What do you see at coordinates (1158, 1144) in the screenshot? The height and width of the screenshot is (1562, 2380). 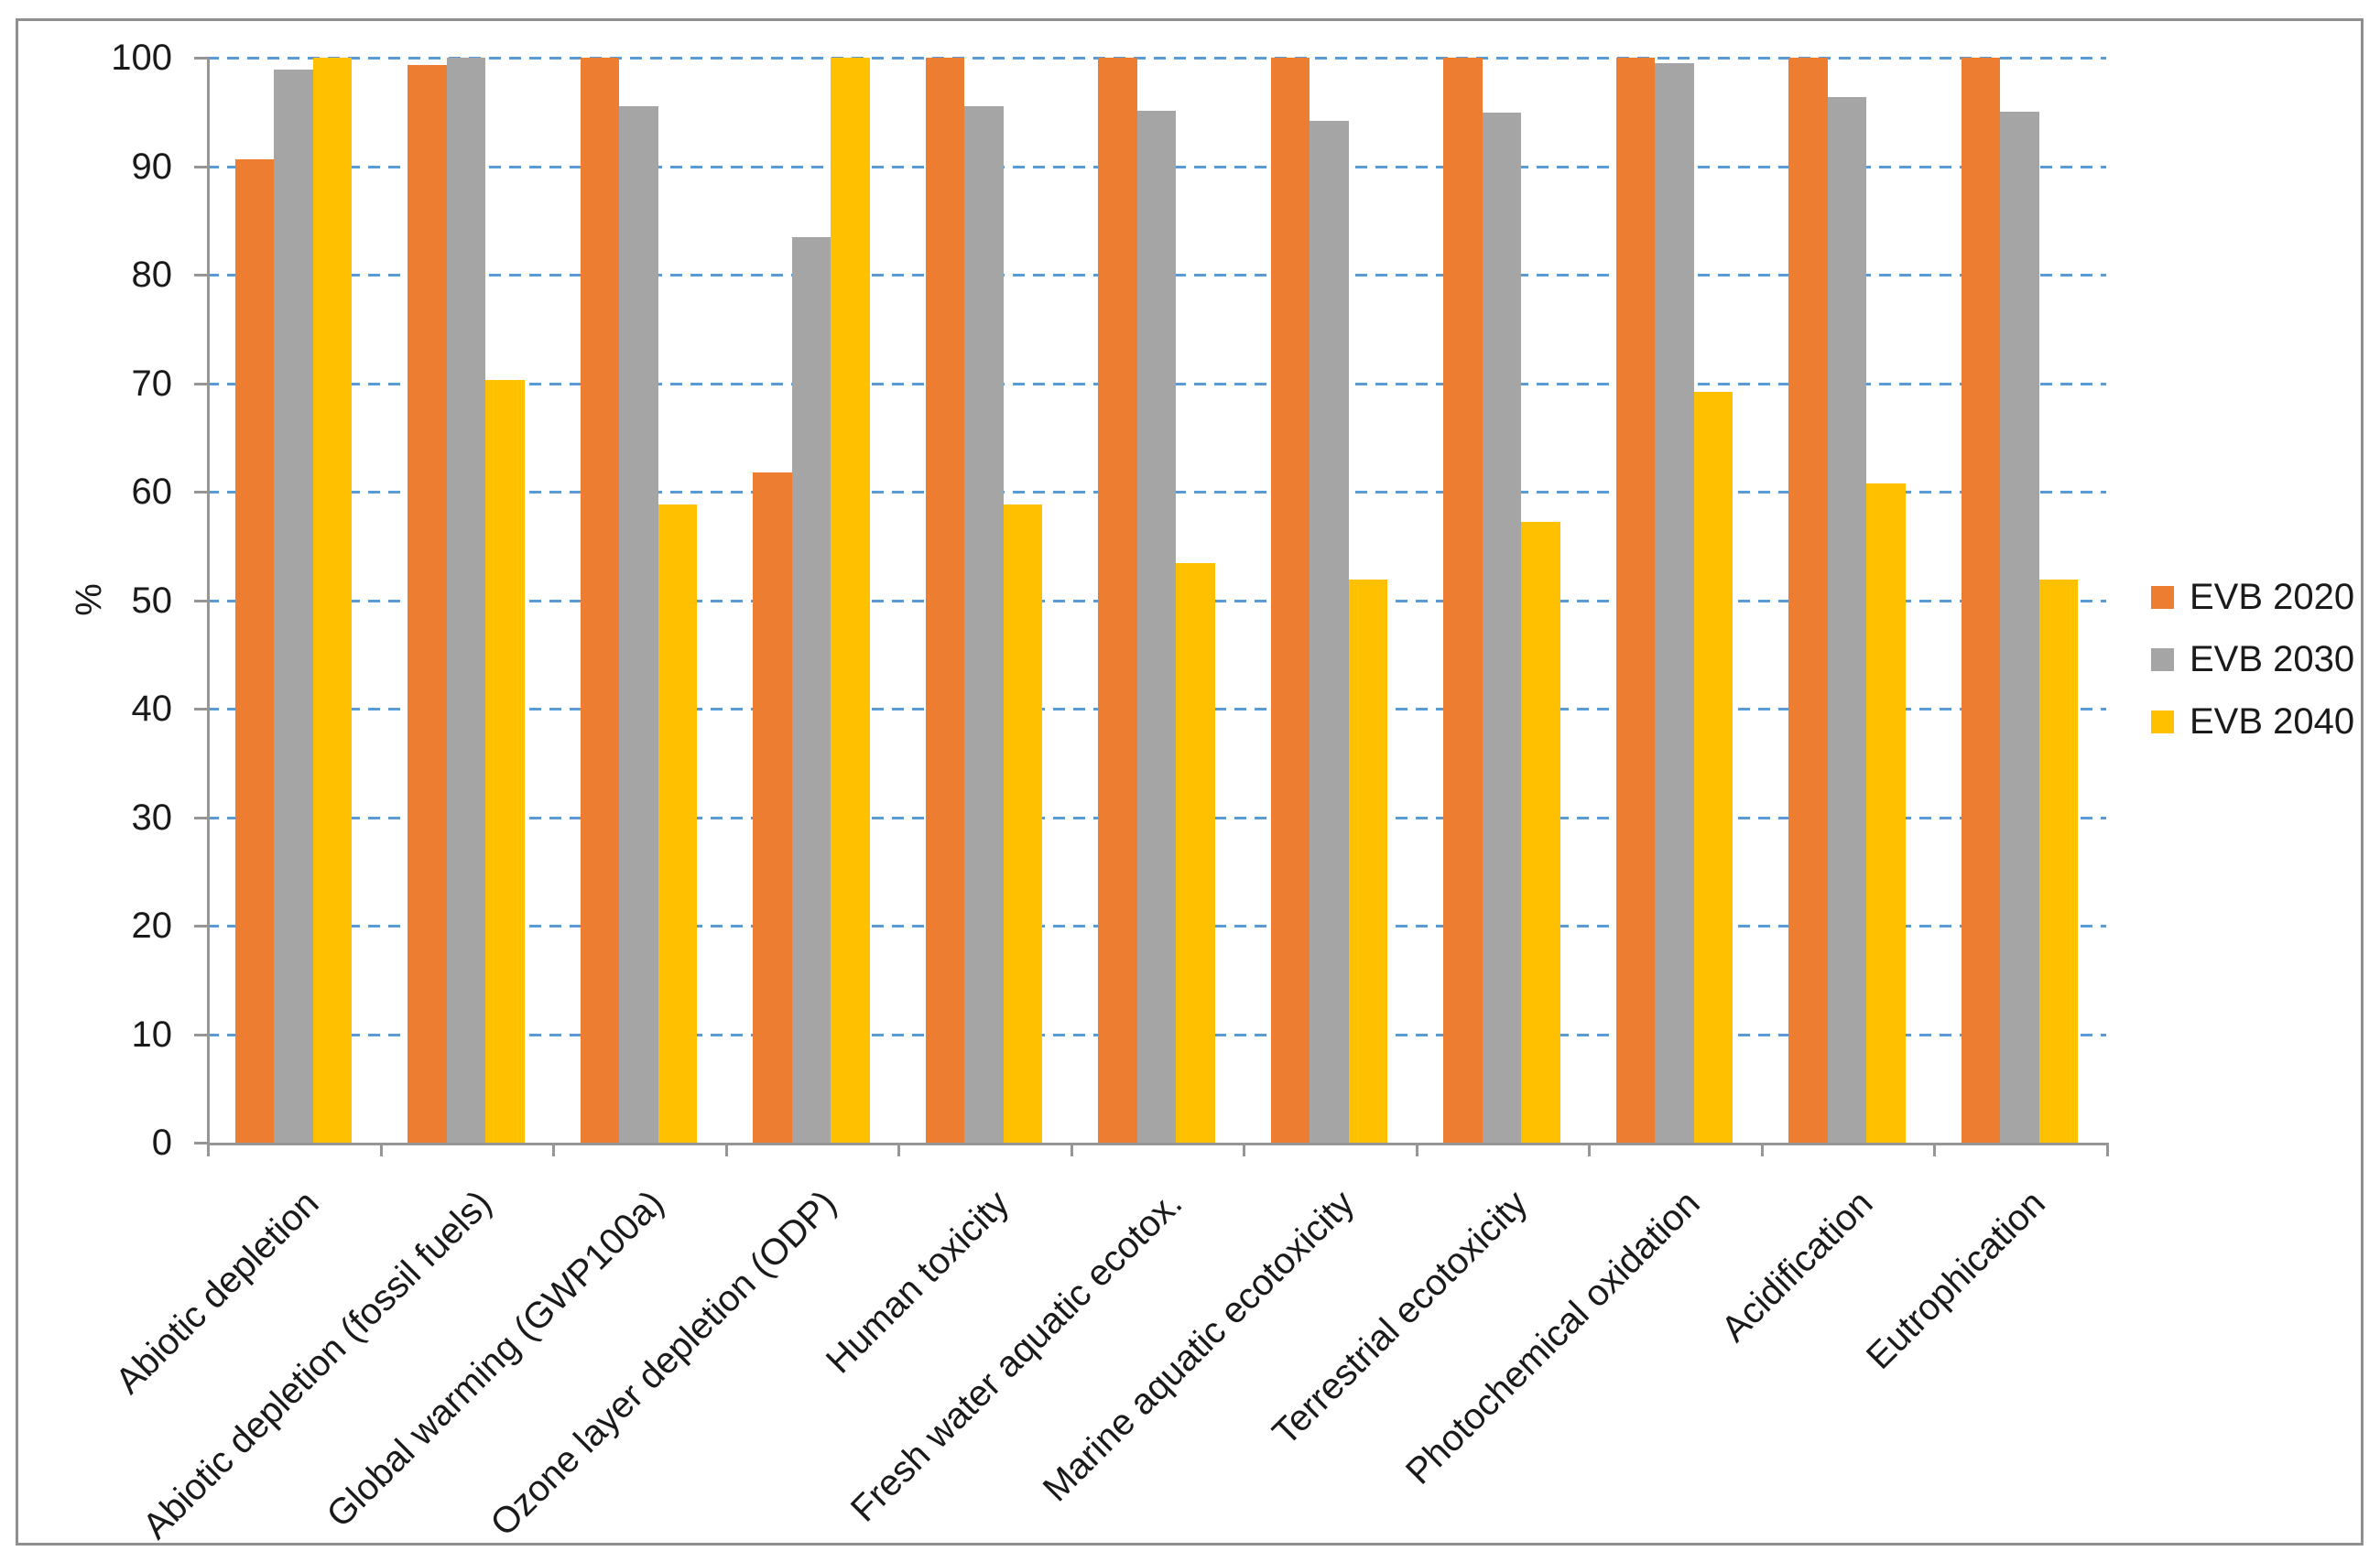 I see `x-axis-line` at bounding box center [1158, 1144].